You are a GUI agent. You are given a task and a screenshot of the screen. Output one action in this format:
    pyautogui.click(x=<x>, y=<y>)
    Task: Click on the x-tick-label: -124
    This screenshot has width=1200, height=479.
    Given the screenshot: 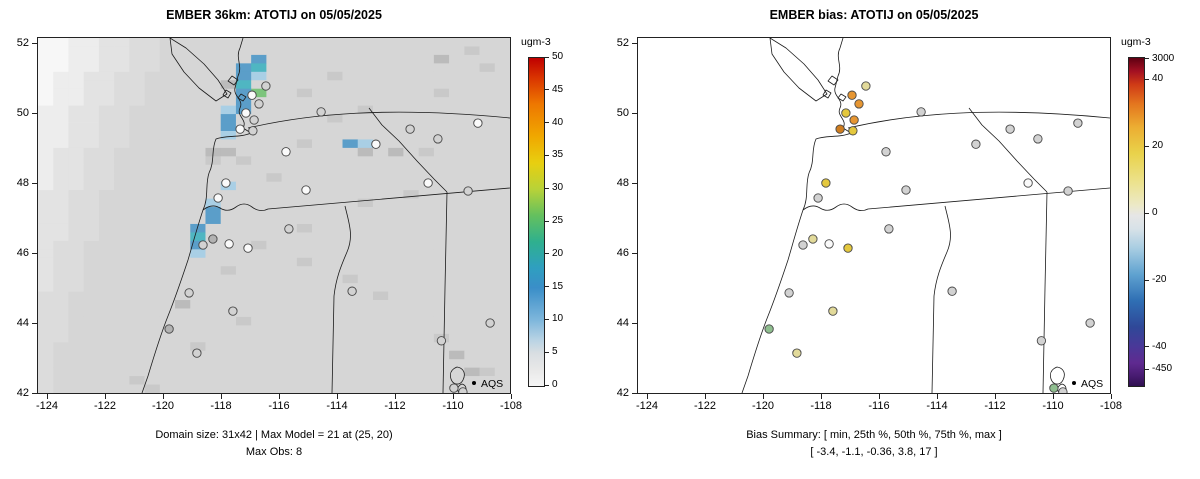 What is the action you would take?
    pyautogui.click(x=647, y=406)
    